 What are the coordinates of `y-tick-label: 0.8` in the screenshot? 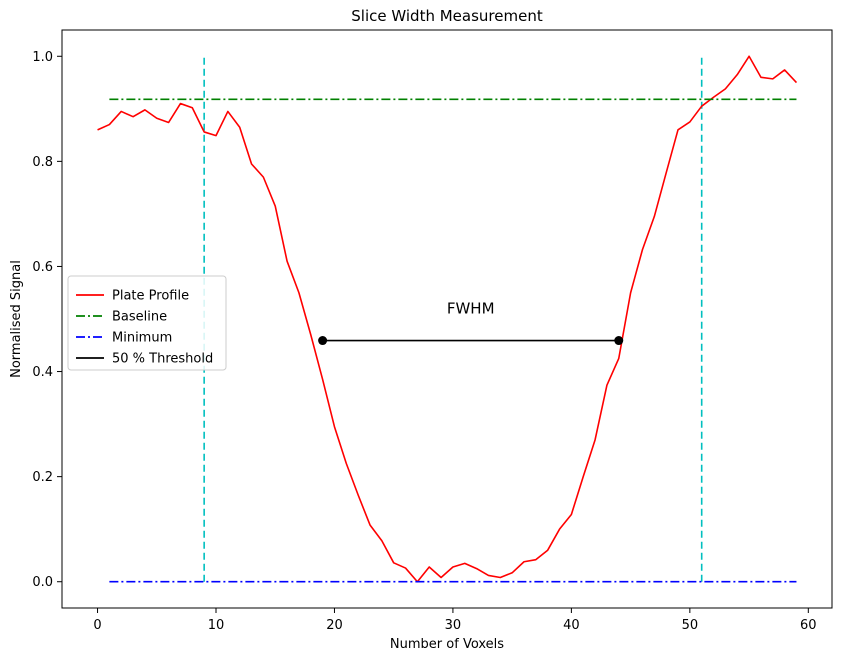 It's located at (42, 162).